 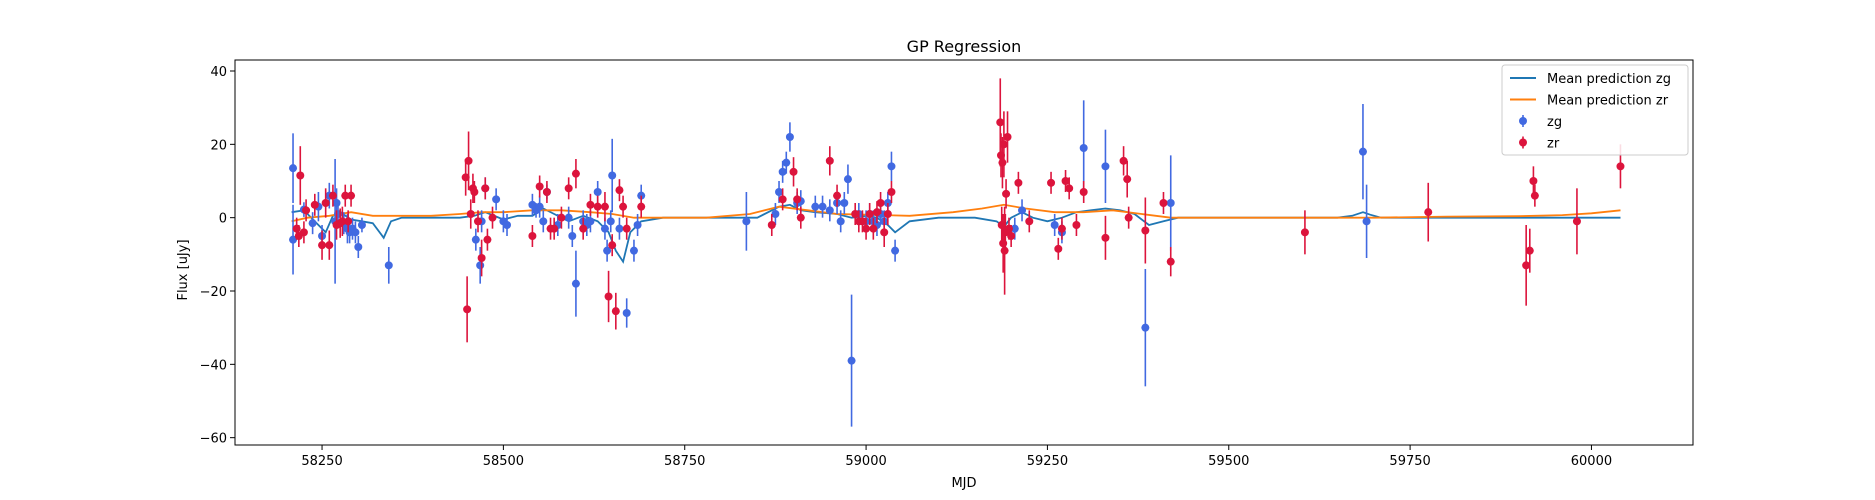 I want to click on y-axis-label: Flux [uJy], so click(x=183, y=269).